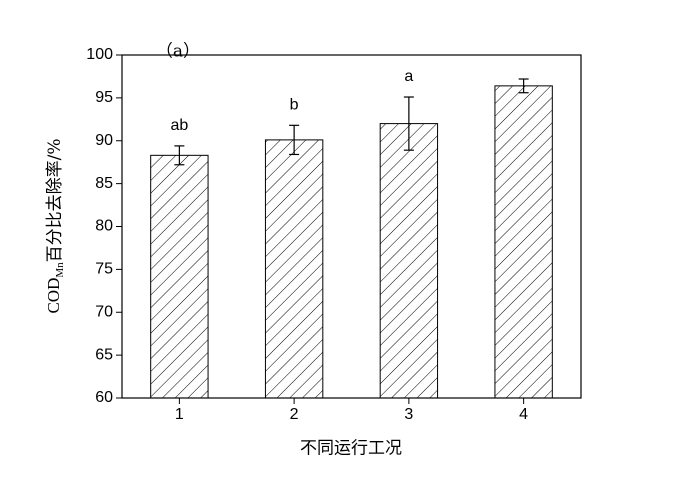 The height and width of the screenshot is (477, 674). I want to click on significance-letter: ab, so click(179, 125).